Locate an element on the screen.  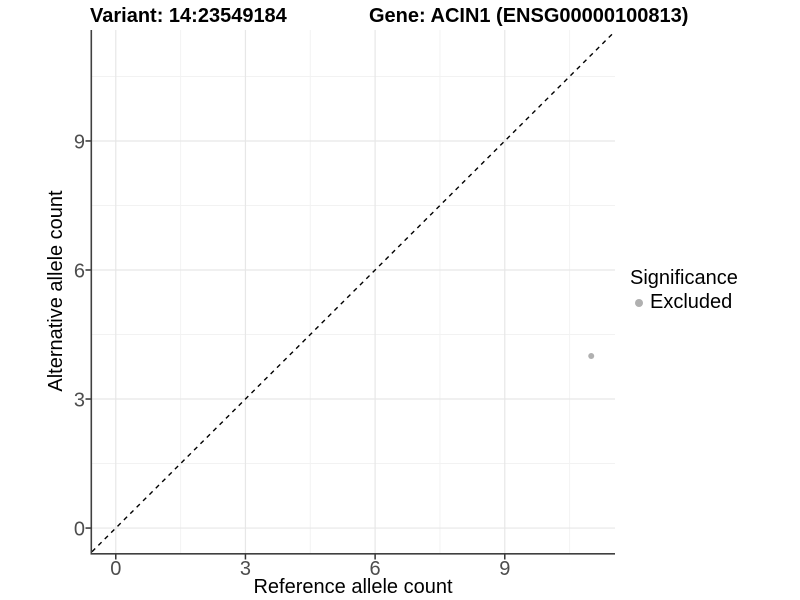
y-tick-label: 9 is located at coordinates (79, 142).